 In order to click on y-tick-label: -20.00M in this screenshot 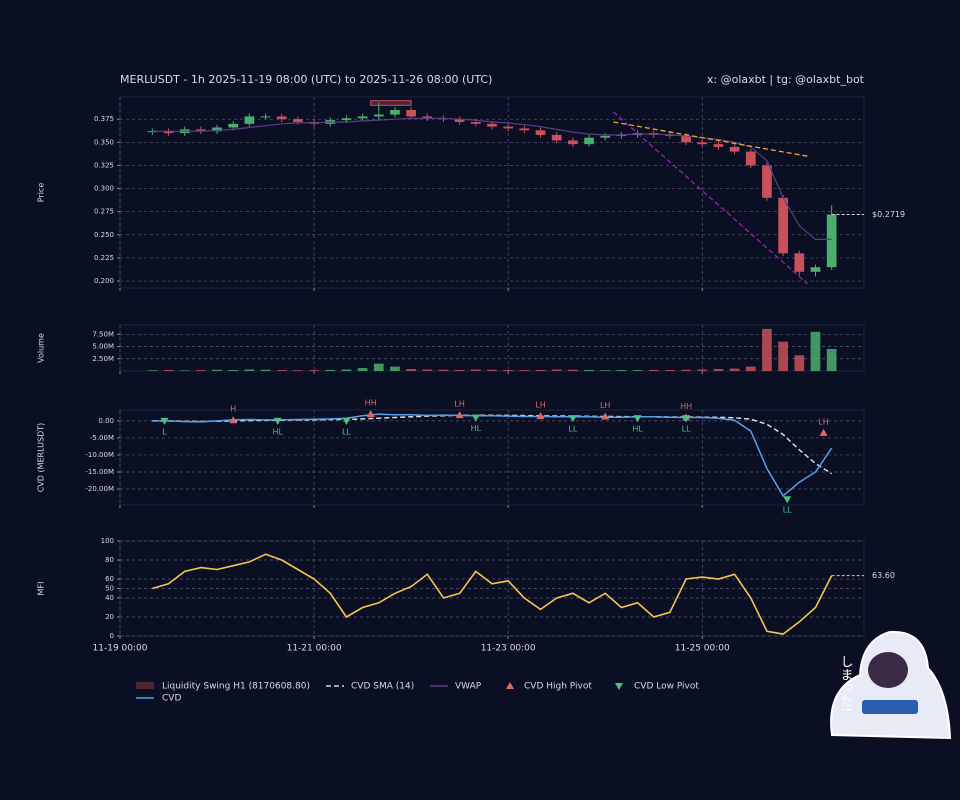, I will do `click(99, 489)`.